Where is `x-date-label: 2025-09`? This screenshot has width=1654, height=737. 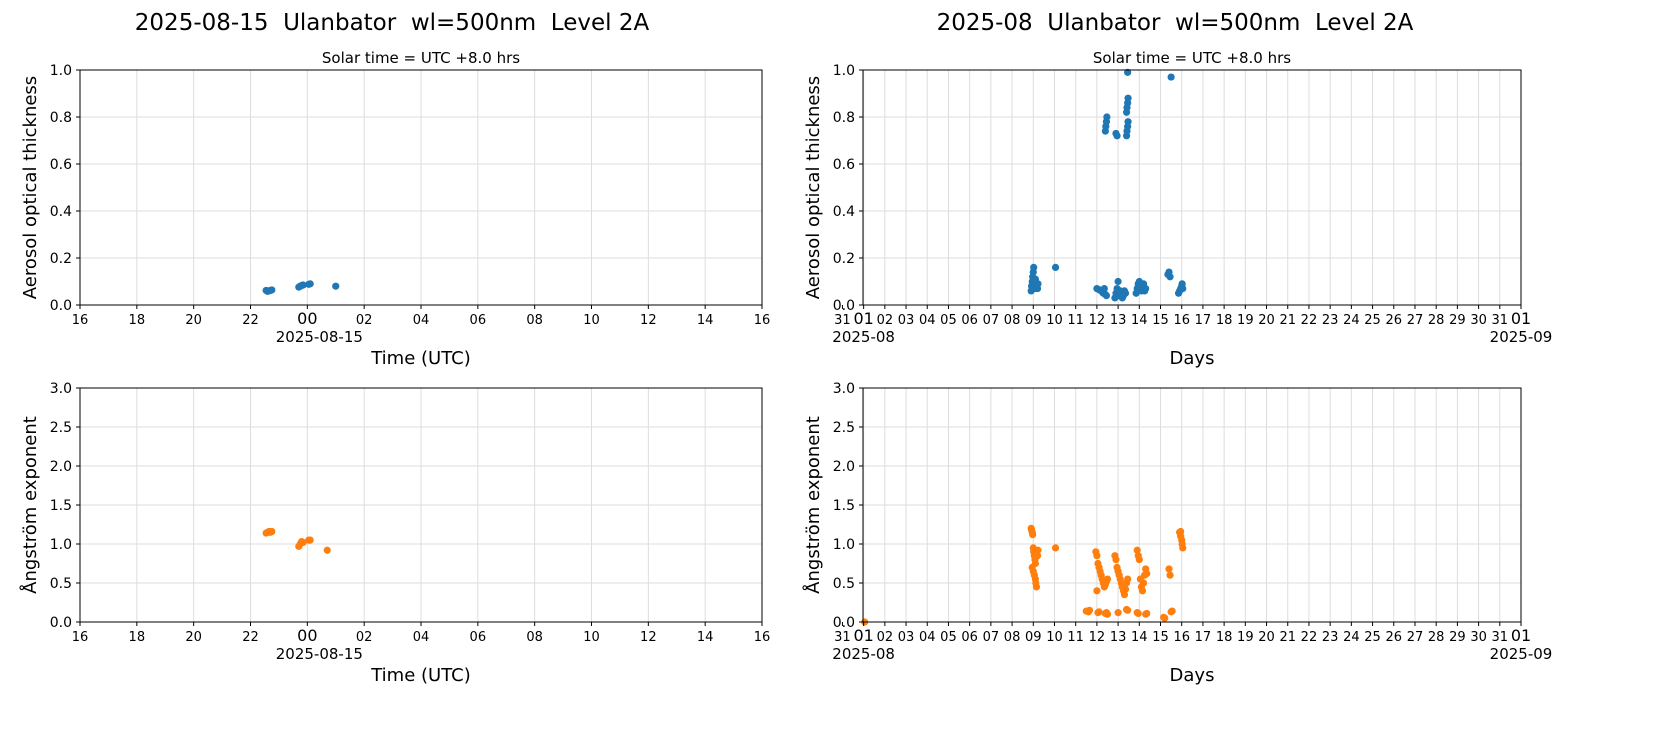
x-date-label: 2025-09 is located at coordinates (1521, 337).